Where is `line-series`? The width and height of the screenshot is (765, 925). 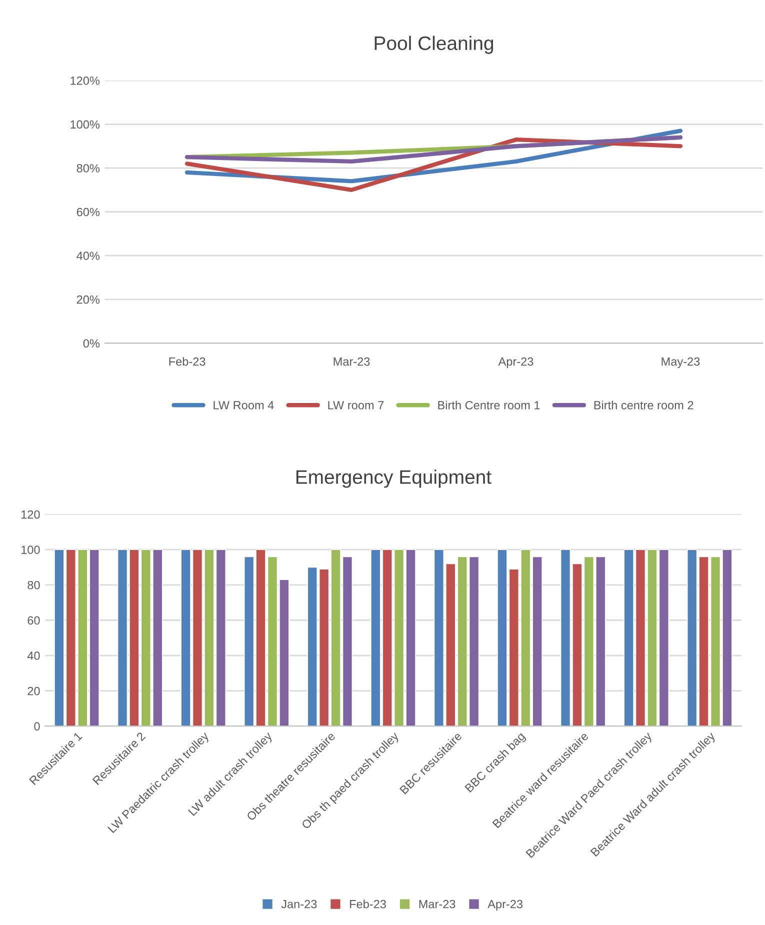
line-series is located at coordinates (433, 149).